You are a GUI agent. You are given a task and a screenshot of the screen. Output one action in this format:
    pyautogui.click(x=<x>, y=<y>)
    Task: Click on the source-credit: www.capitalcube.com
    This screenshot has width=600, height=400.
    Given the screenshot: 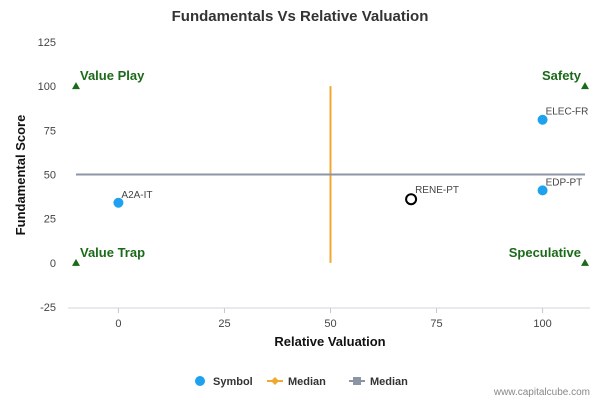 What is the action you would take?
    pyautogui.click(x=541, y=392)
    